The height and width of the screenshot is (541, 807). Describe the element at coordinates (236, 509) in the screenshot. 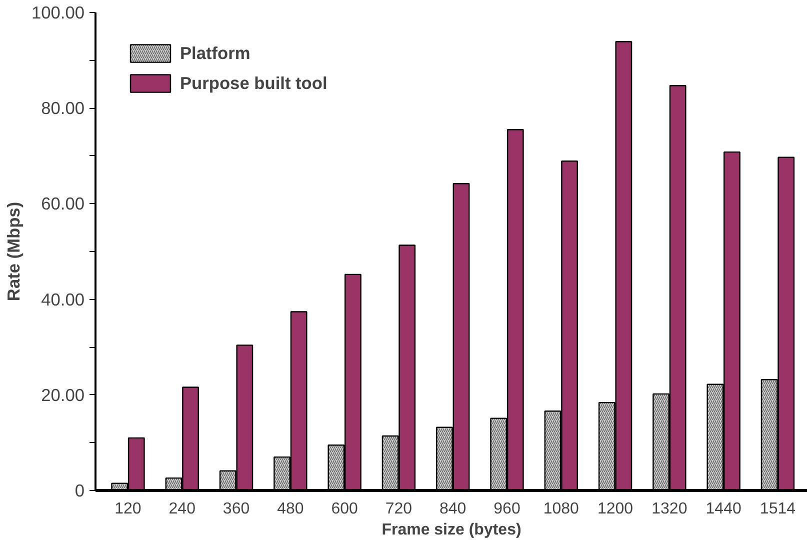

I see `x-tick-label: 360` at that location.